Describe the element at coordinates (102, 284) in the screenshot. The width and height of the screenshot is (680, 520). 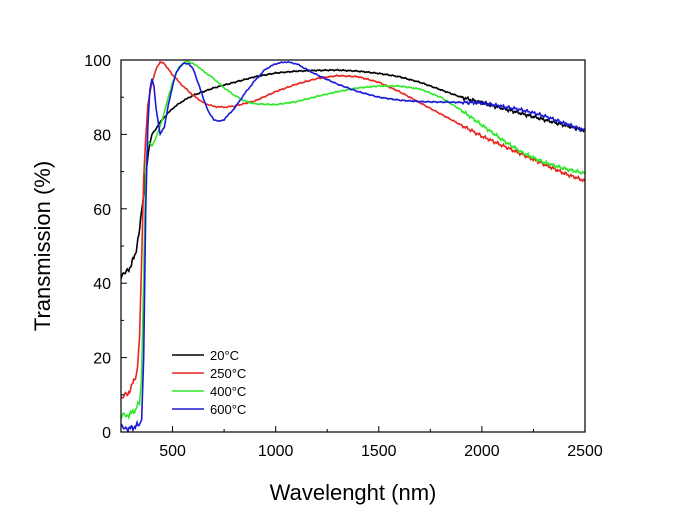
I see `y-tick-label: 40` at that location.